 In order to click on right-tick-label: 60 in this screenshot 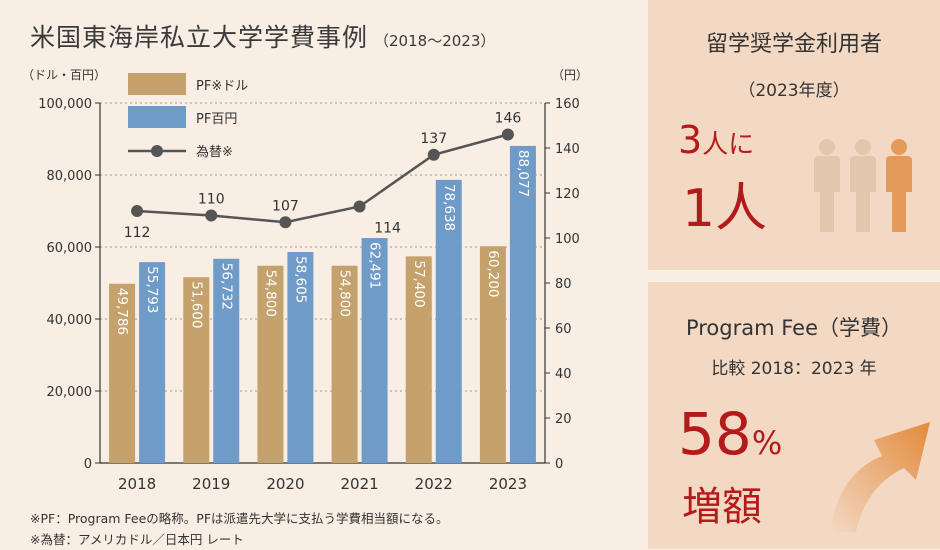, I will do `click(563, 329)`.